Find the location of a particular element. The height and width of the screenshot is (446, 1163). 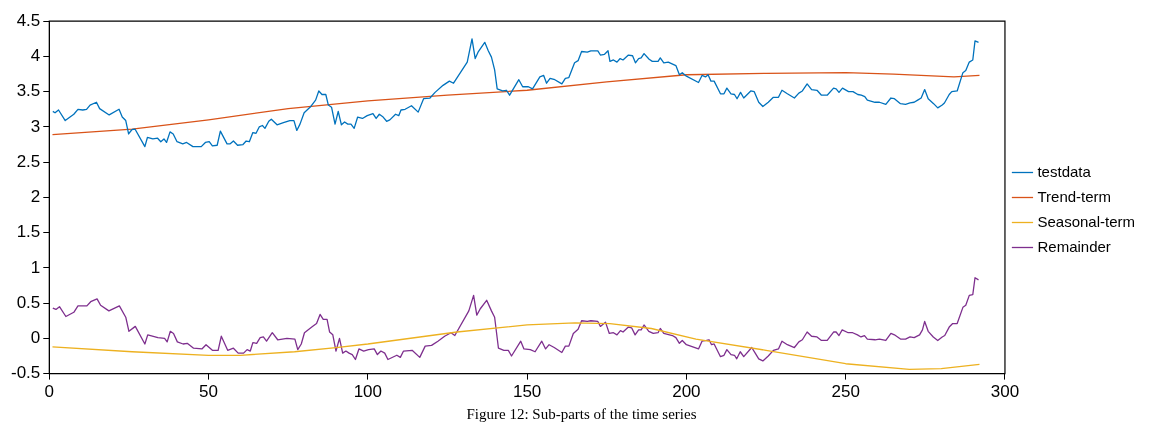

y-tick-label: 3.5 is located at coordinates (28, 91).